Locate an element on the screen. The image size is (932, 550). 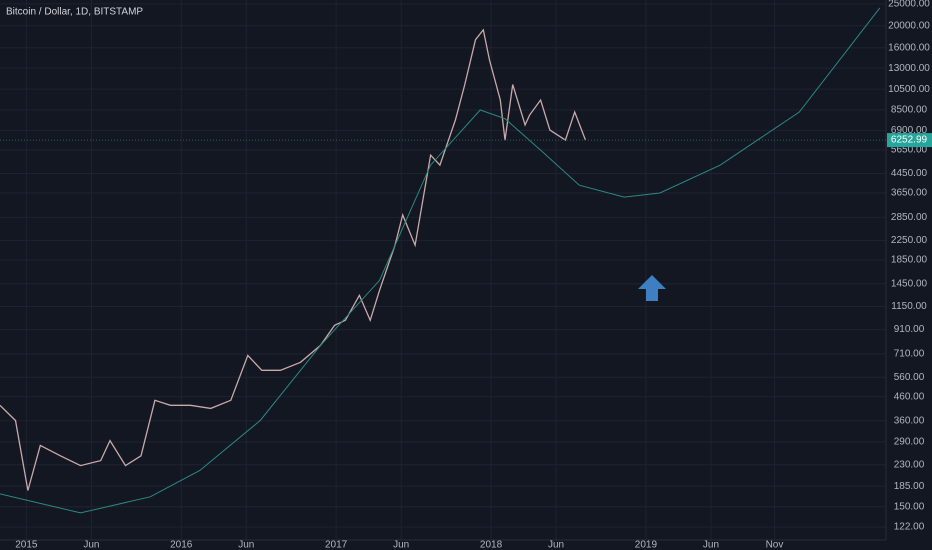
y-tick-label: 8500.00 is located at coordinates (909, 110).